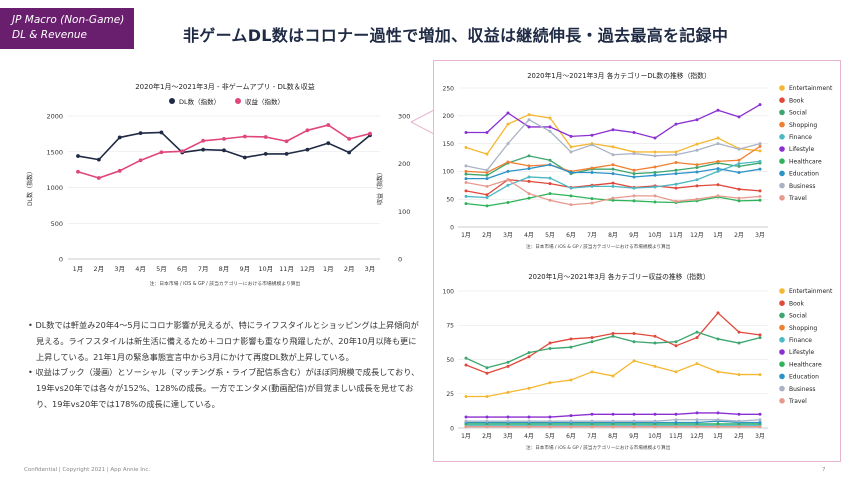  What do you see at coordinates (619, 75) in the screenshot?
I see `chart-title: 2020年1月～2021年3月 各カテゴリーDL数の推移（指数）` at bounding box center [619, 75].